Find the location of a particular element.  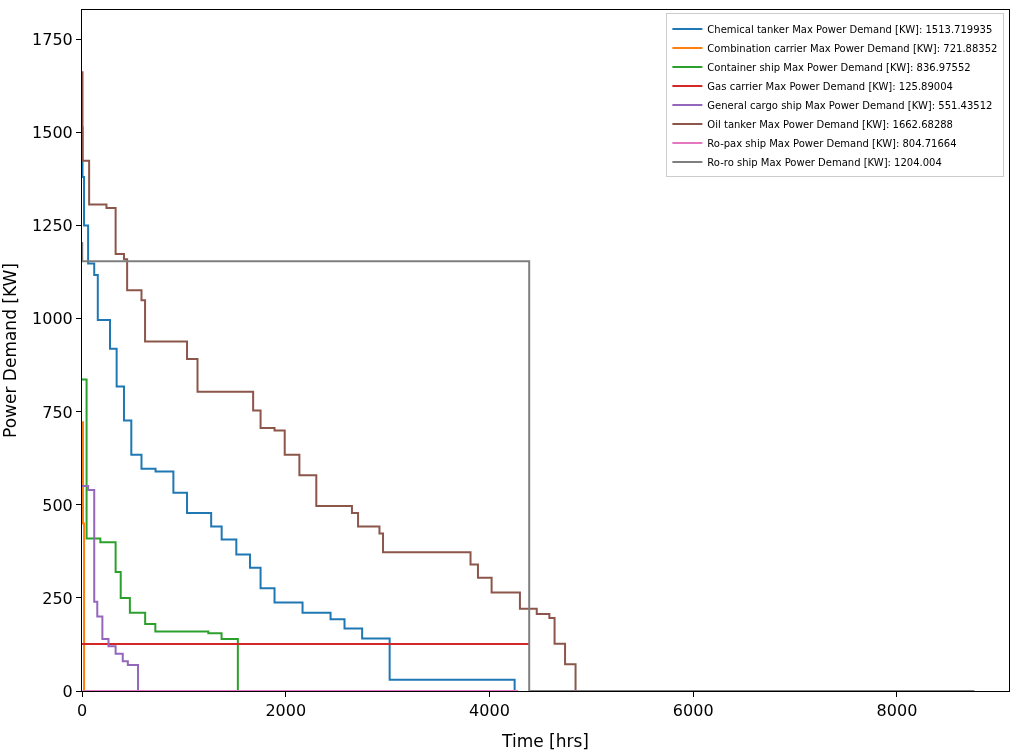

y-tick-label: 250 is located at coordinates (57, 598).